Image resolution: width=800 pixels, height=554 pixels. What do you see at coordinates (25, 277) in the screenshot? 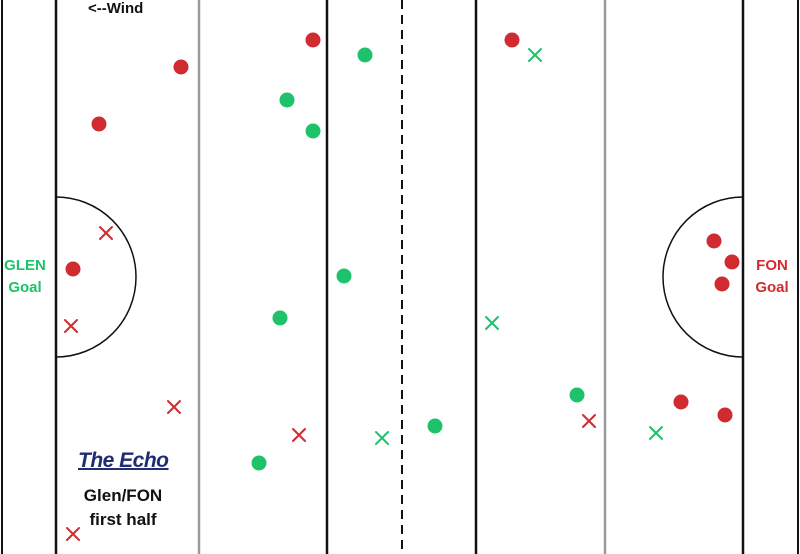
I see `glen-goal-label: GLEN Goal` at bounding box center [25, 277].